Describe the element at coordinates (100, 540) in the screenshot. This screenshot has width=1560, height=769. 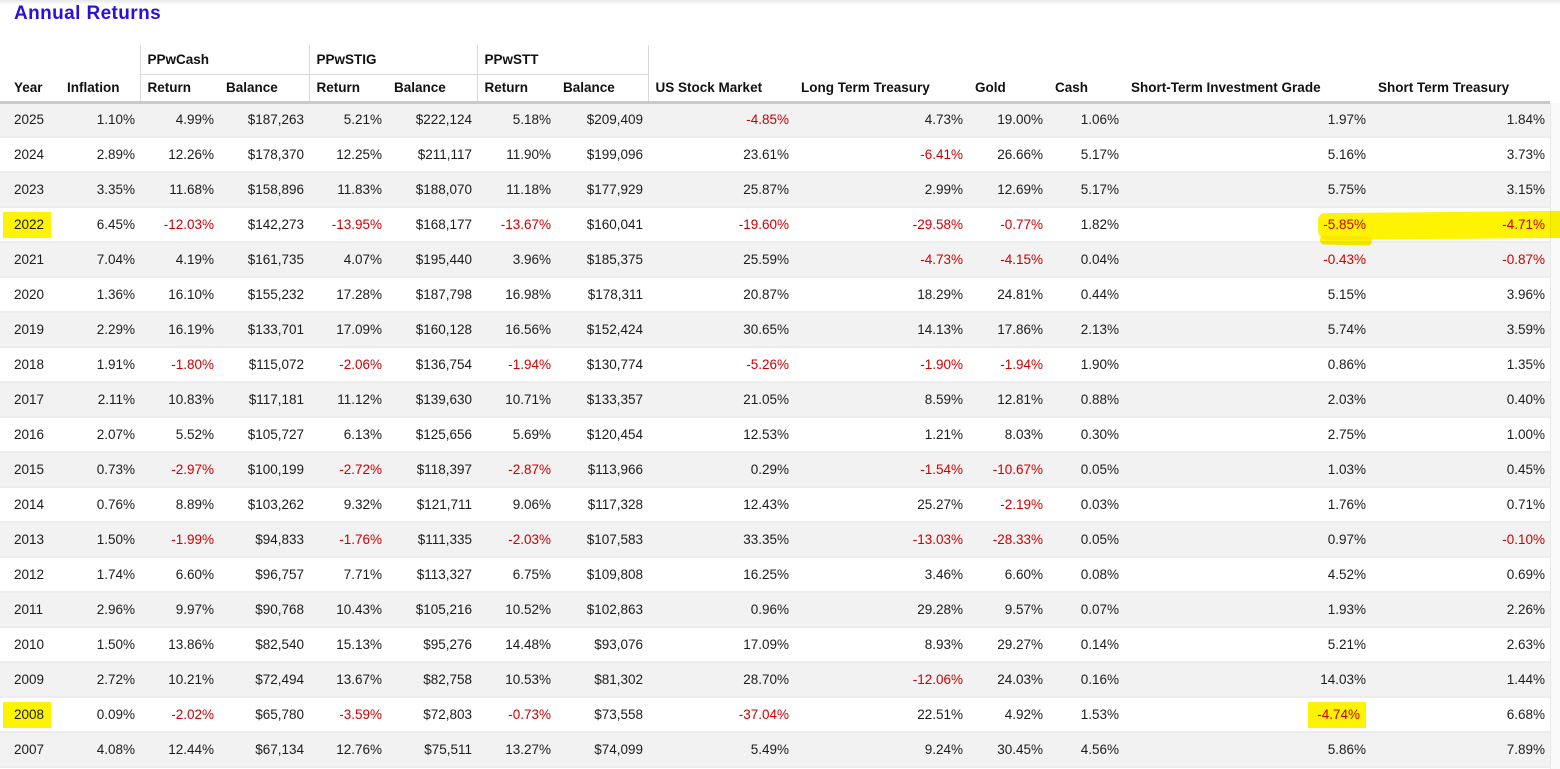
I see `cell-inflation: 1.50%` at that location.